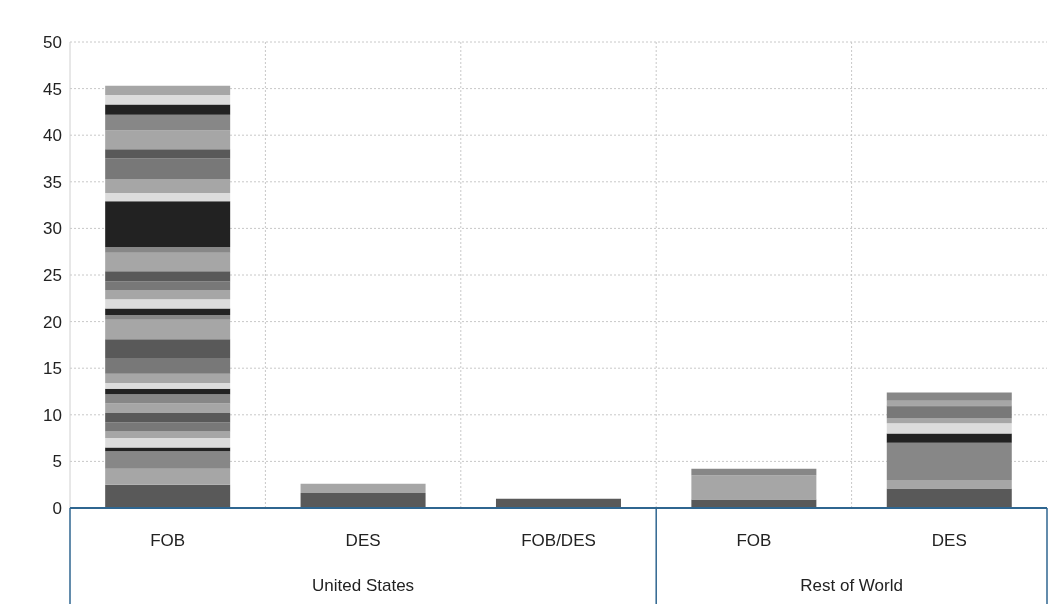 This screenshot has height=604, width=1061. What do you see at coordinates (52, 89) in the screenshot?
I see `y-tick-label: 45` at bounding box center [52, 89].